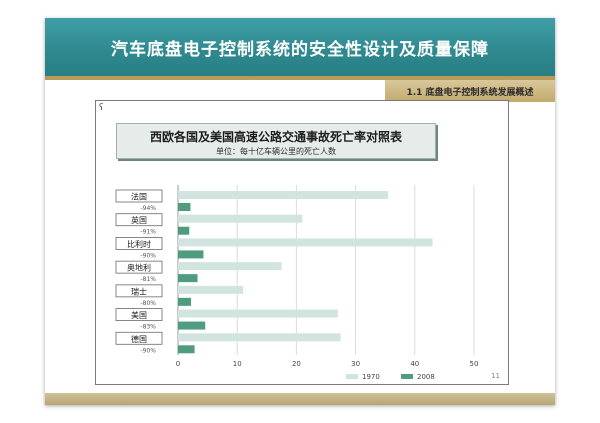  I want to click on x-tick-label: 0, so click(178, 364).